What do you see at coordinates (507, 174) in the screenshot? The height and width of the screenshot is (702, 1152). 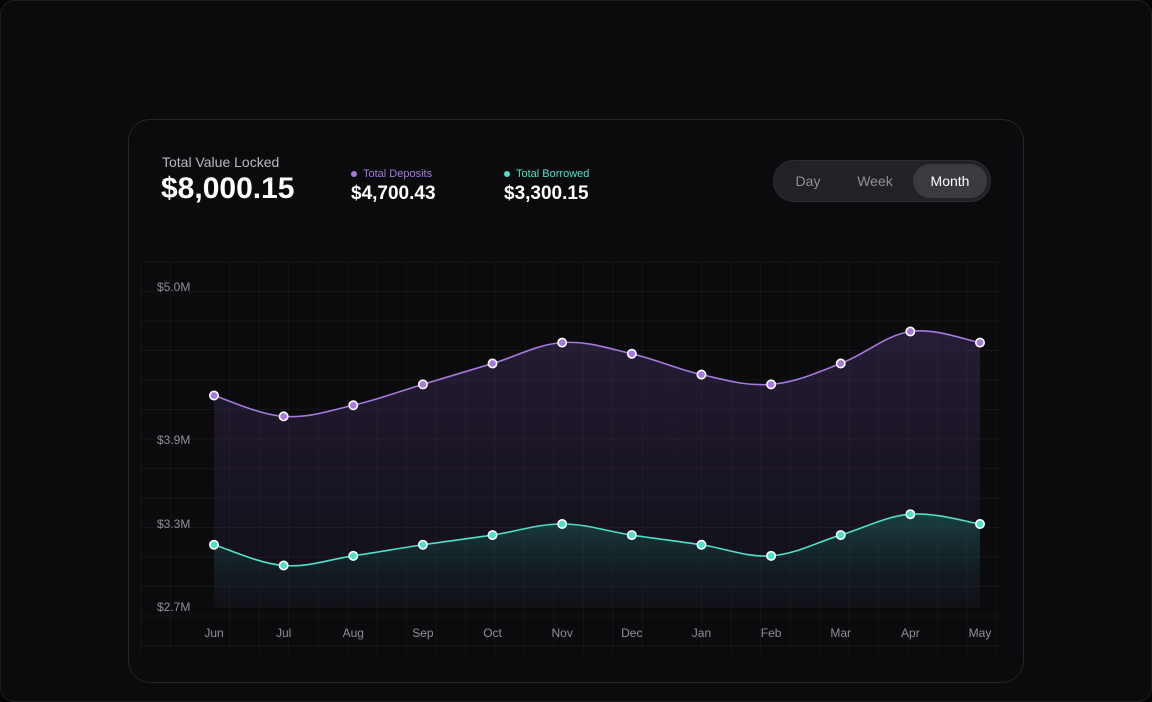 I see `borrowed-dot-icon` at bounding box center [507, 174].